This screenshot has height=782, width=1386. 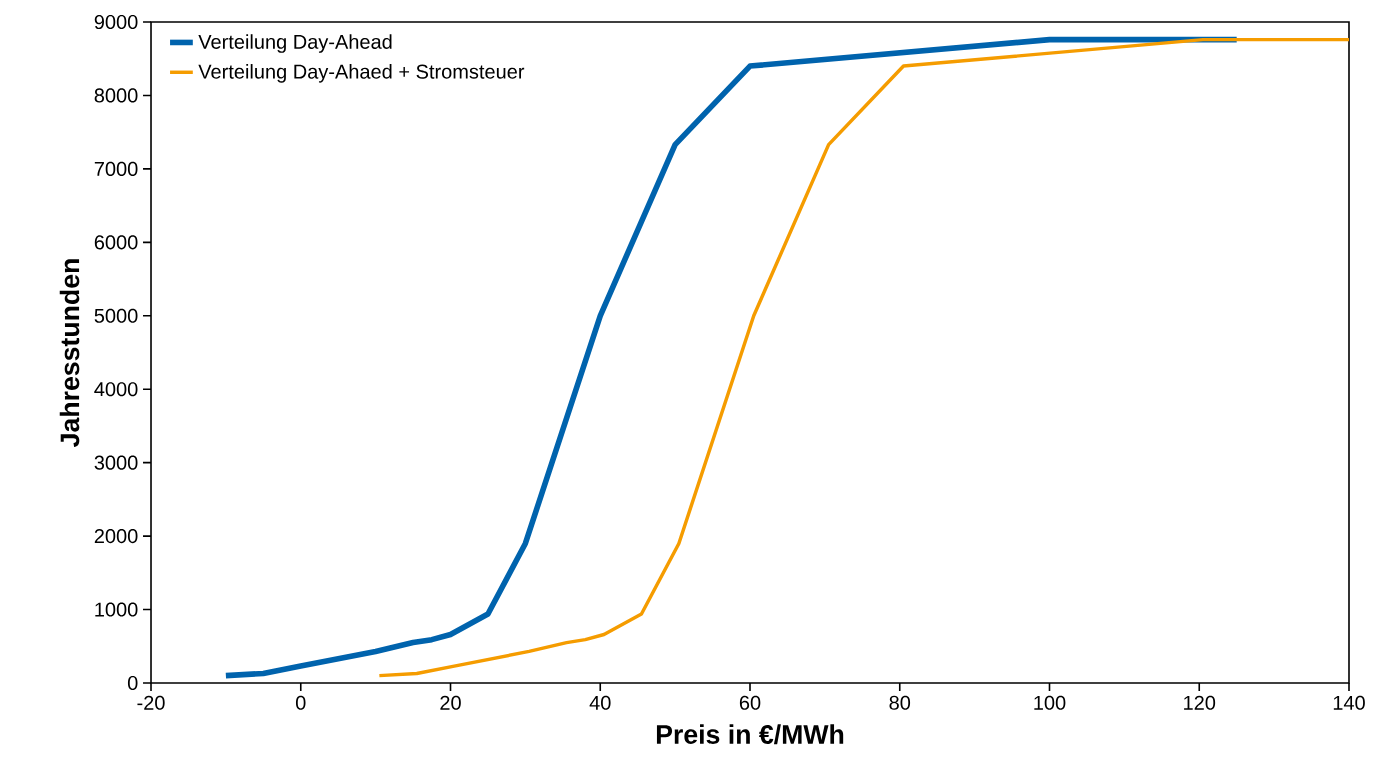 What do you see at coordinates (116, 462) in the screenshot?
I see `y-tick-label: 3000` at bounding box center [116, 462].